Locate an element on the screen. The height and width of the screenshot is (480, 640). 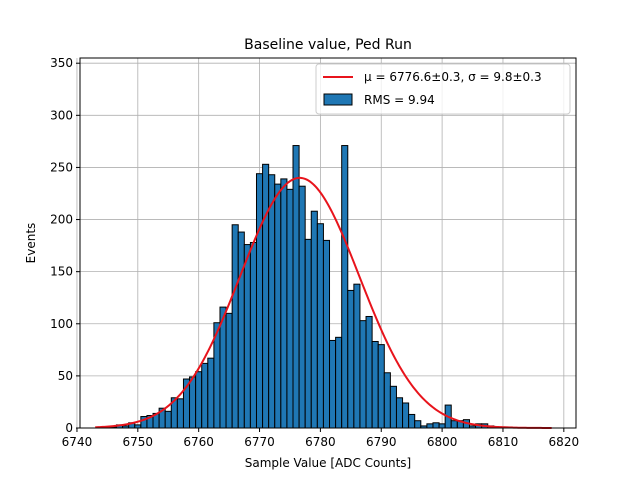
x-tick-label: 6810 is located at coordinates (503, 442).